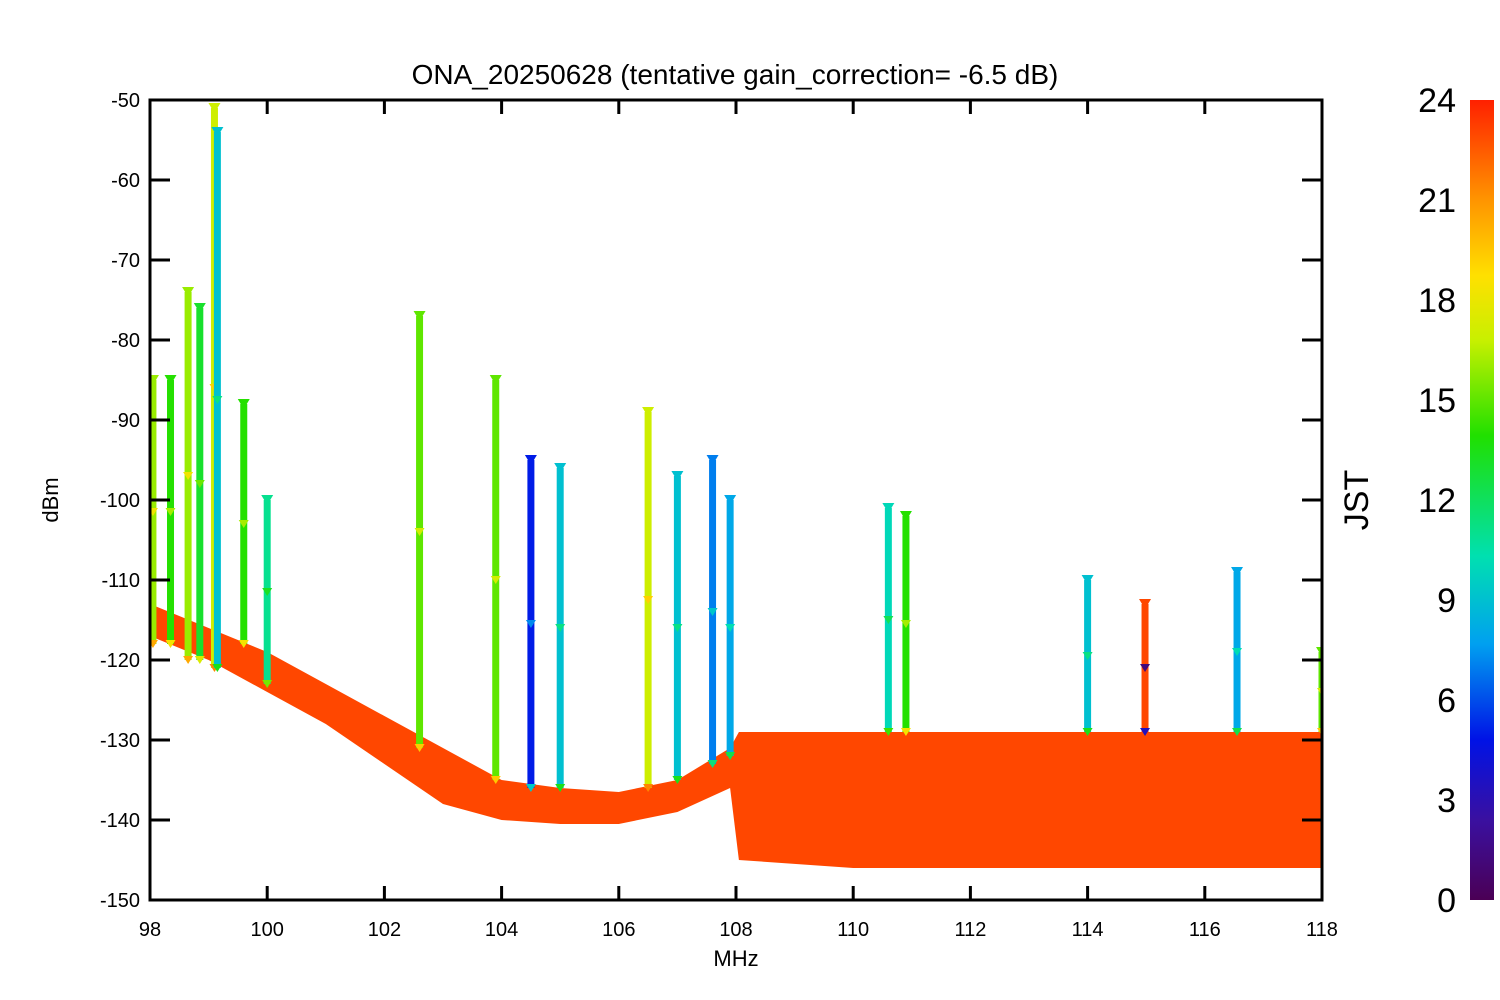 This screenshot has width=1500, height=1000. I want to click on colorbar-tick-label: 15, so click(1437, 401).